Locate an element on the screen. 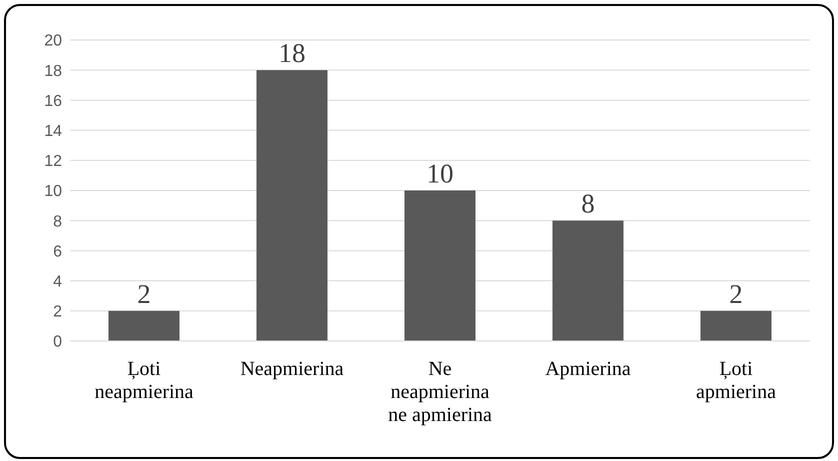  y-tick-label: 20 is located at coordinates (53, 41).